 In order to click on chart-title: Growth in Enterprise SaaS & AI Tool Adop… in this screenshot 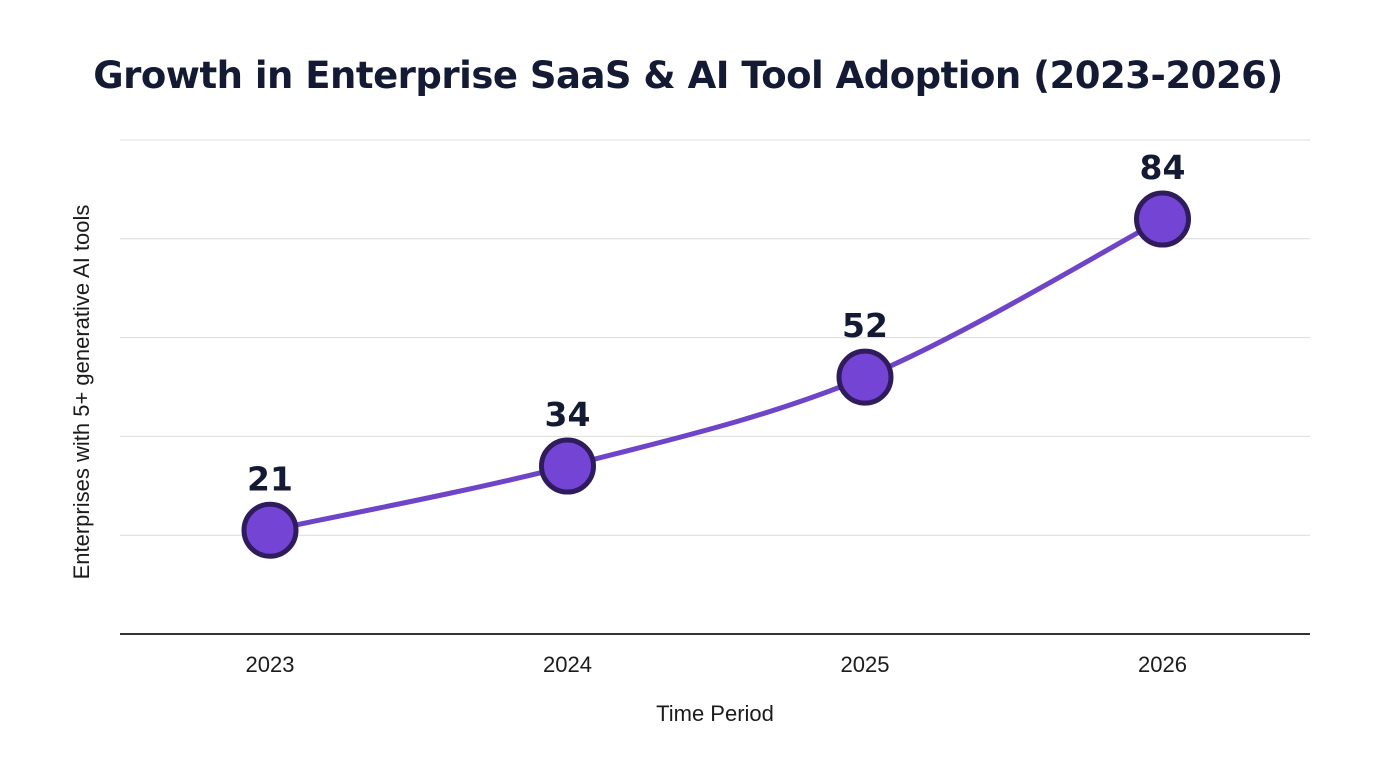, I will do `click(688, 75)`.